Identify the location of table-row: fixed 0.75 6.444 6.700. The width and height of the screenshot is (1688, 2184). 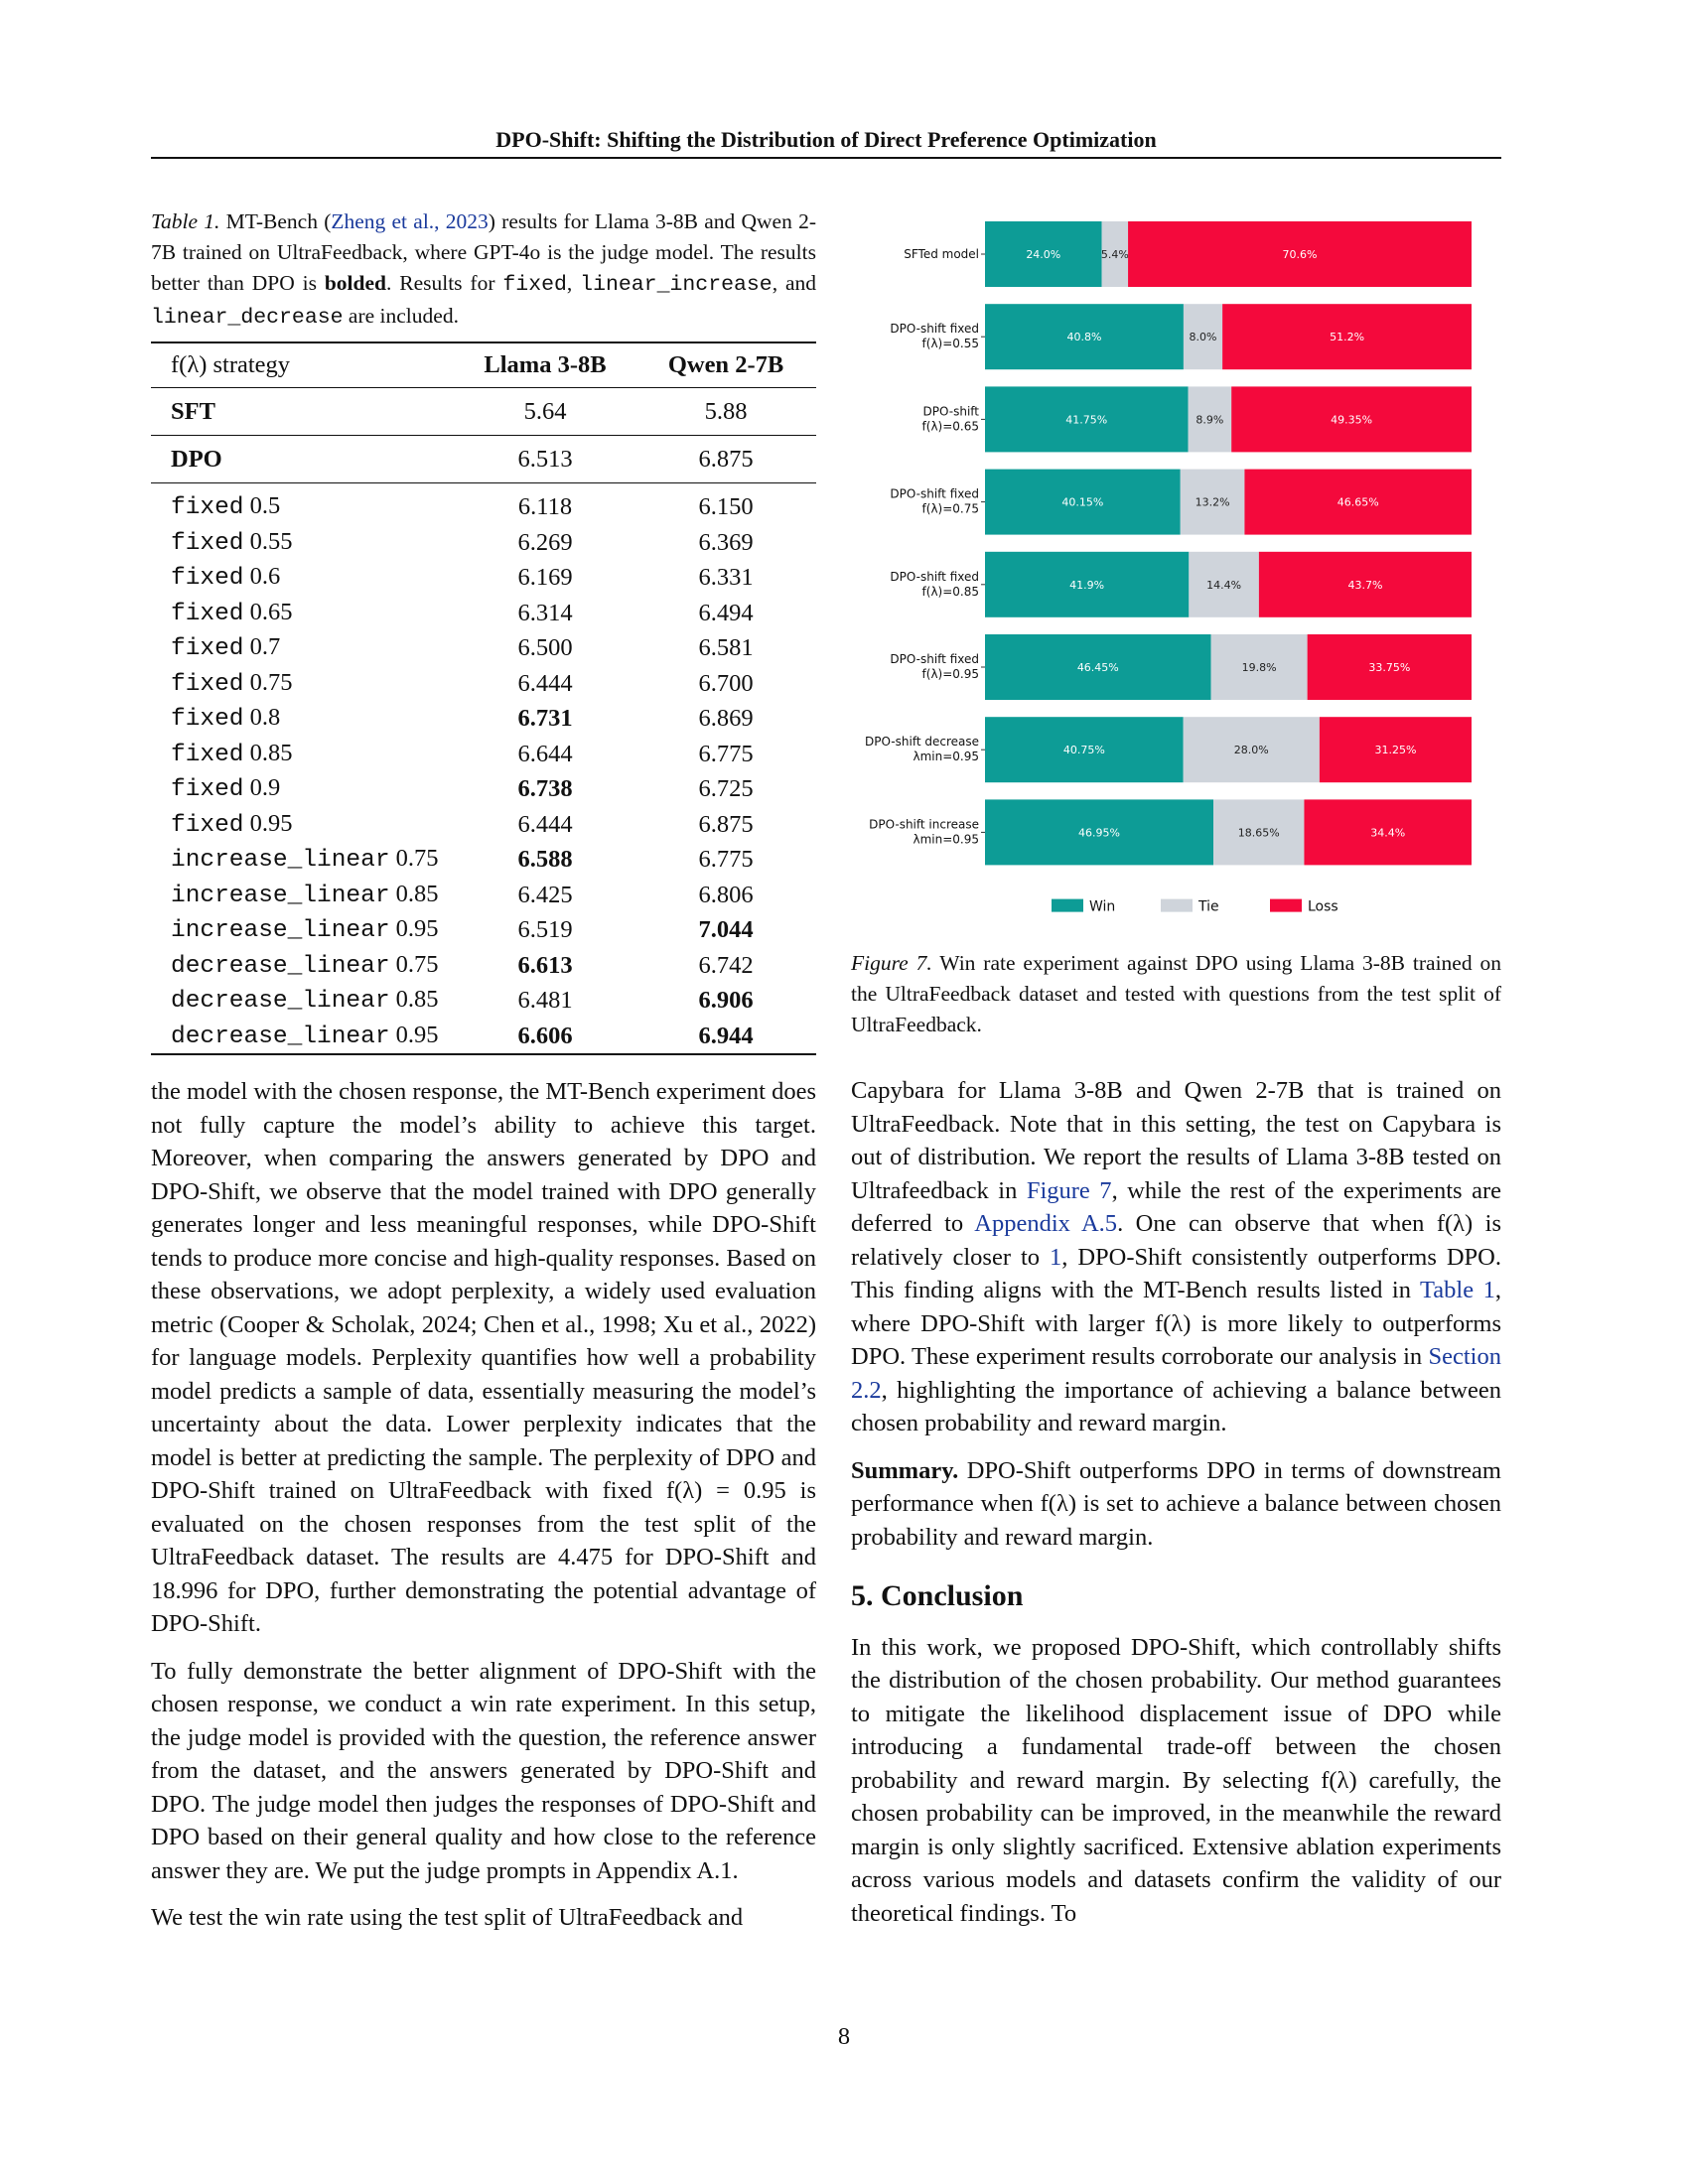
(483, 684).